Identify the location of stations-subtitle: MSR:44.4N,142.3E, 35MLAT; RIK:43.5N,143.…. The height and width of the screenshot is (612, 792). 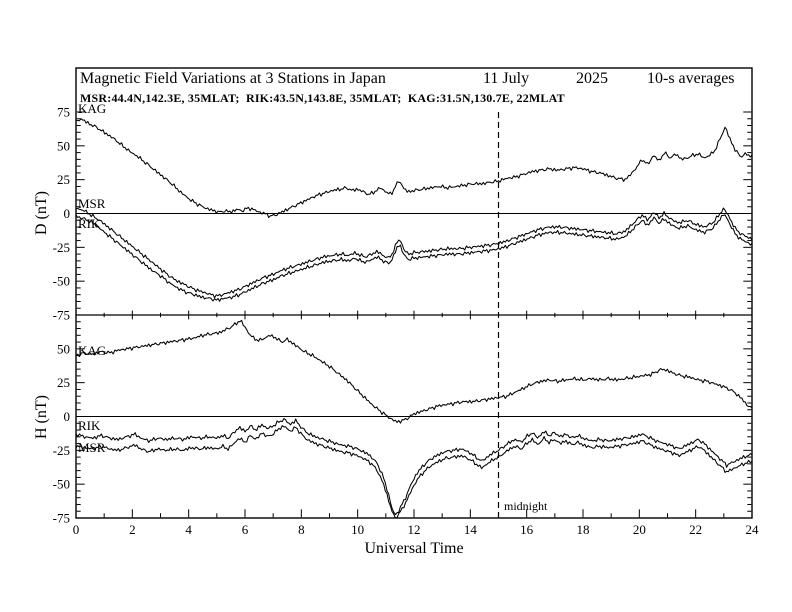
(322, 98).